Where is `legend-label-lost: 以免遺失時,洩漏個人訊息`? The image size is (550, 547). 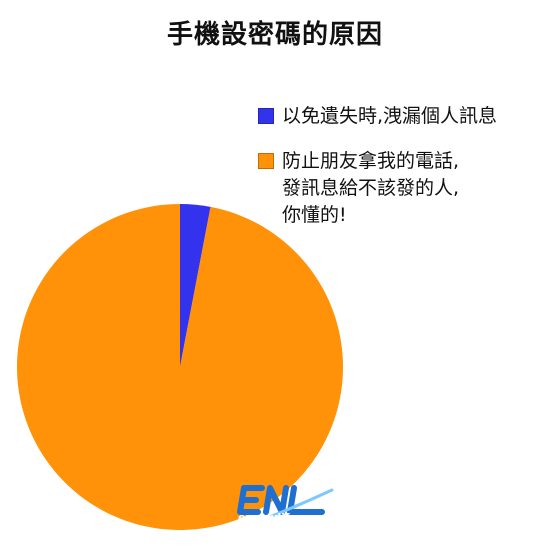
legend-label-lost: 以免遺失時,洩漏個人訊息 is located at coordinates (390, 116).